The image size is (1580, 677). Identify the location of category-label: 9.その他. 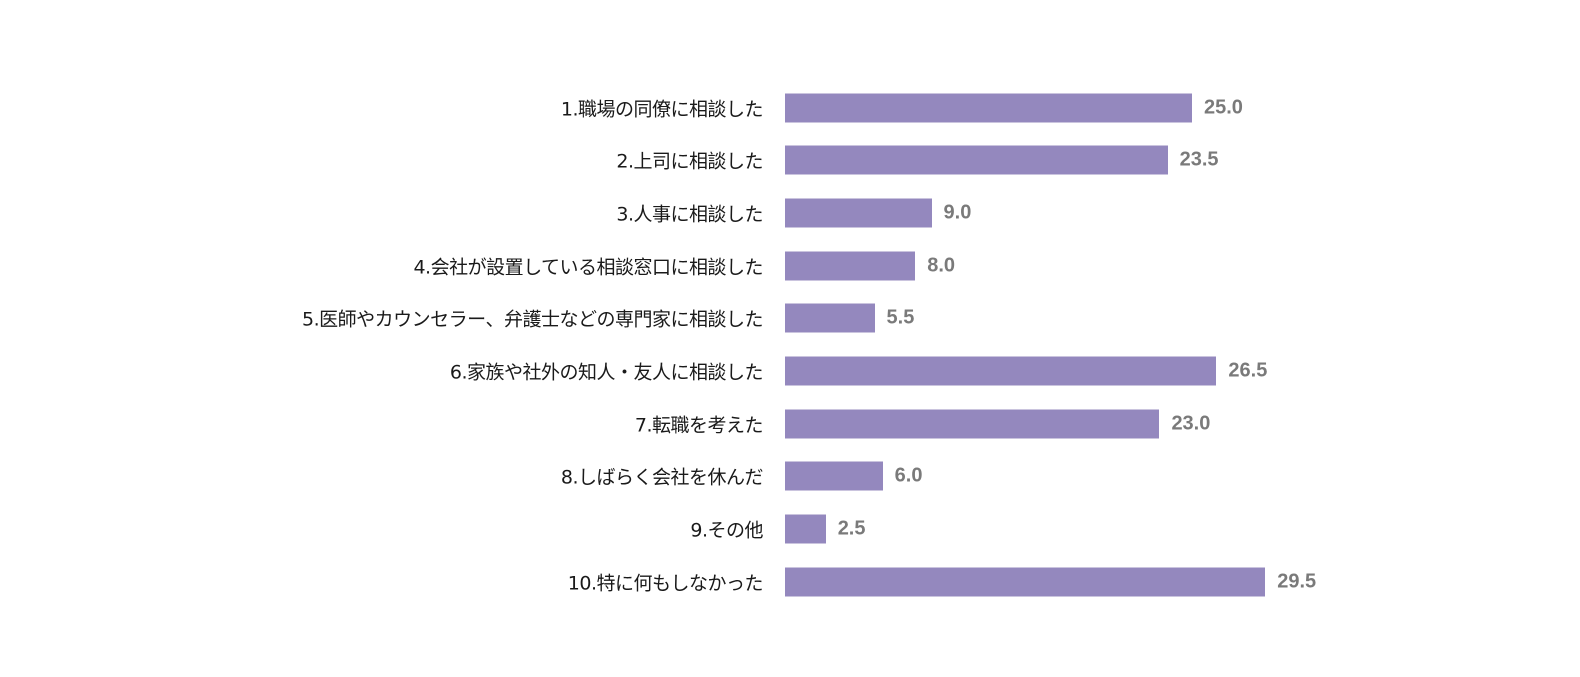
(726, 530).